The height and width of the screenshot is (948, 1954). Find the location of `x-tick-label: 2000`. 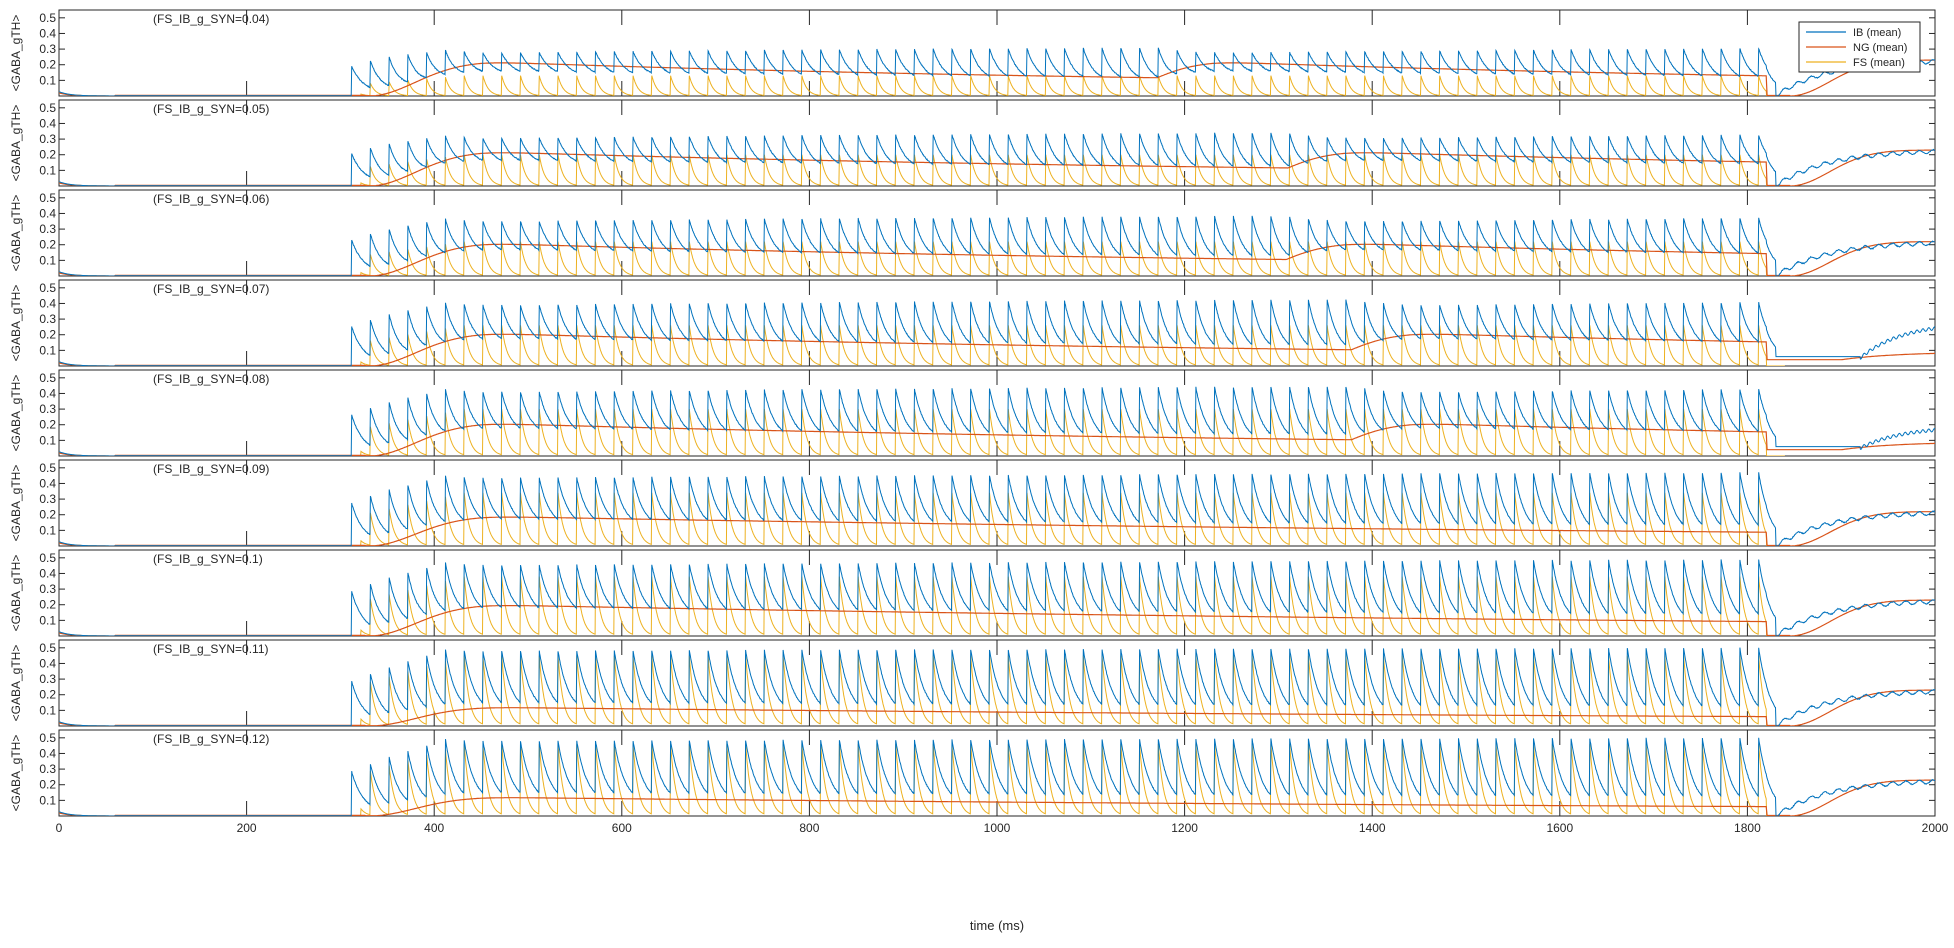

x-tick-label: 2000 is located at coordinates (1935, 828).